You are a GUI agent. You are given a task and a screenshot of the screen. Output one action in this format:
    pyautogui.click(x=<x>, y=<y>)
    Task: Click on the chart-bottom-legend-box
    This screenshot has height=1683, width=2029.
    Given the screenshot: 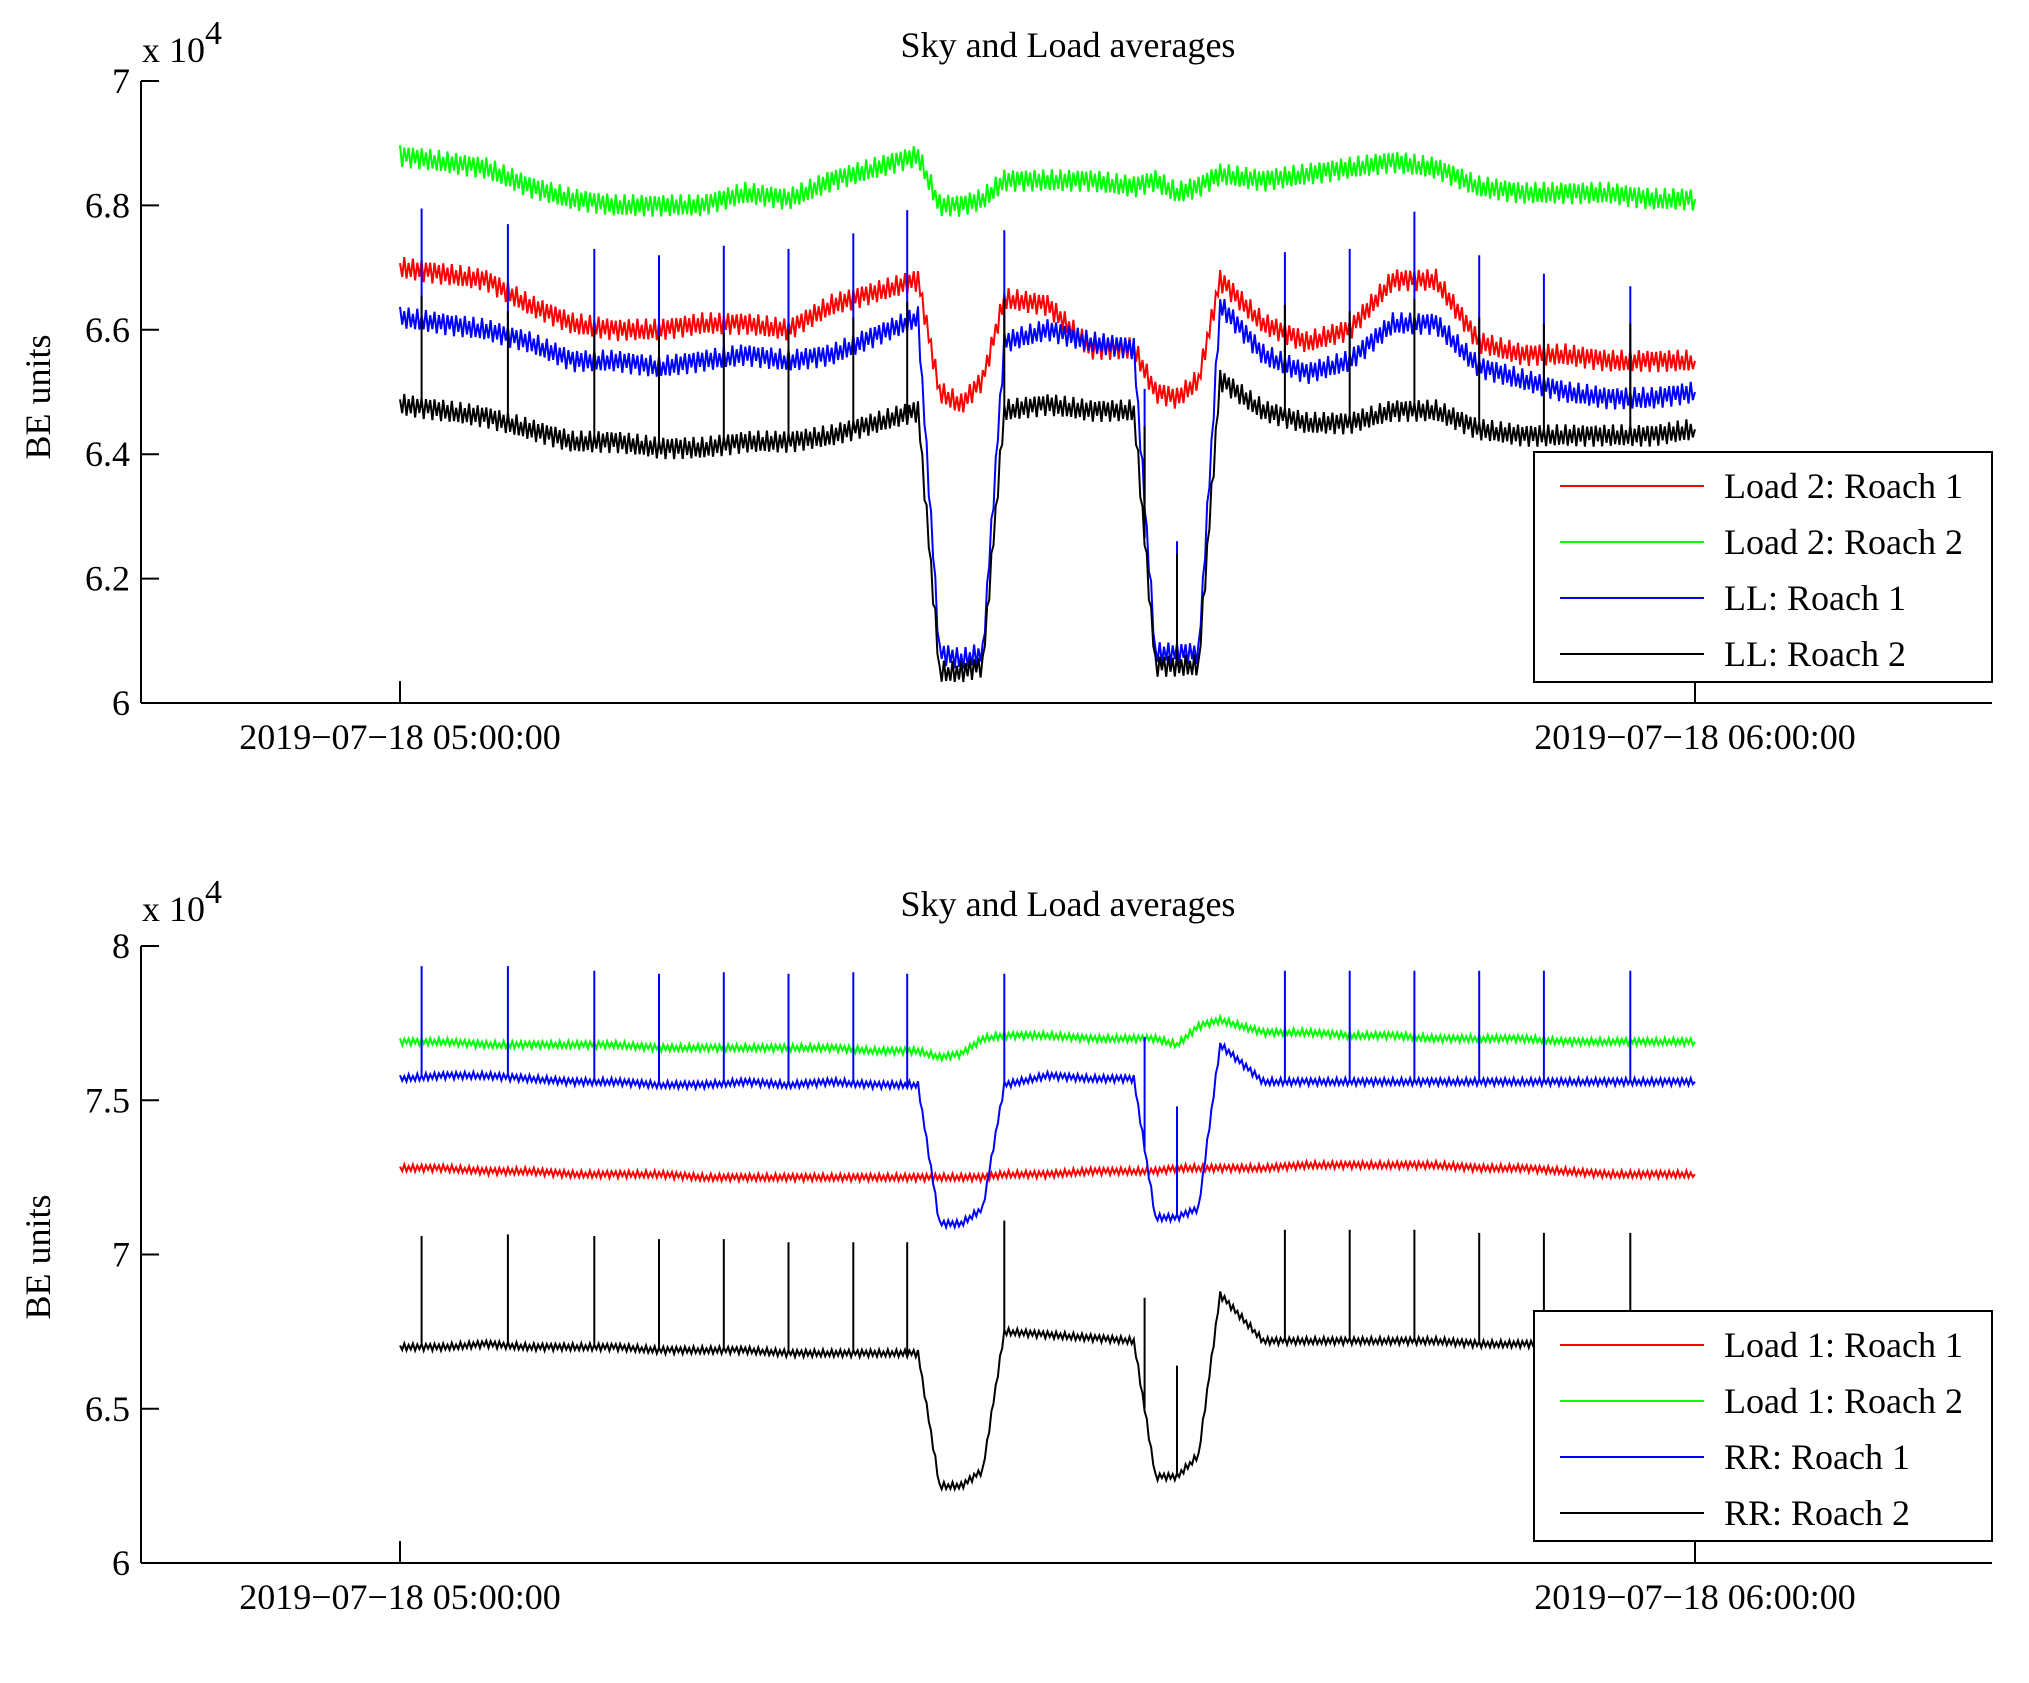 What is the action you would take?
    pyautogui.click(x=1763, y=1426)
    